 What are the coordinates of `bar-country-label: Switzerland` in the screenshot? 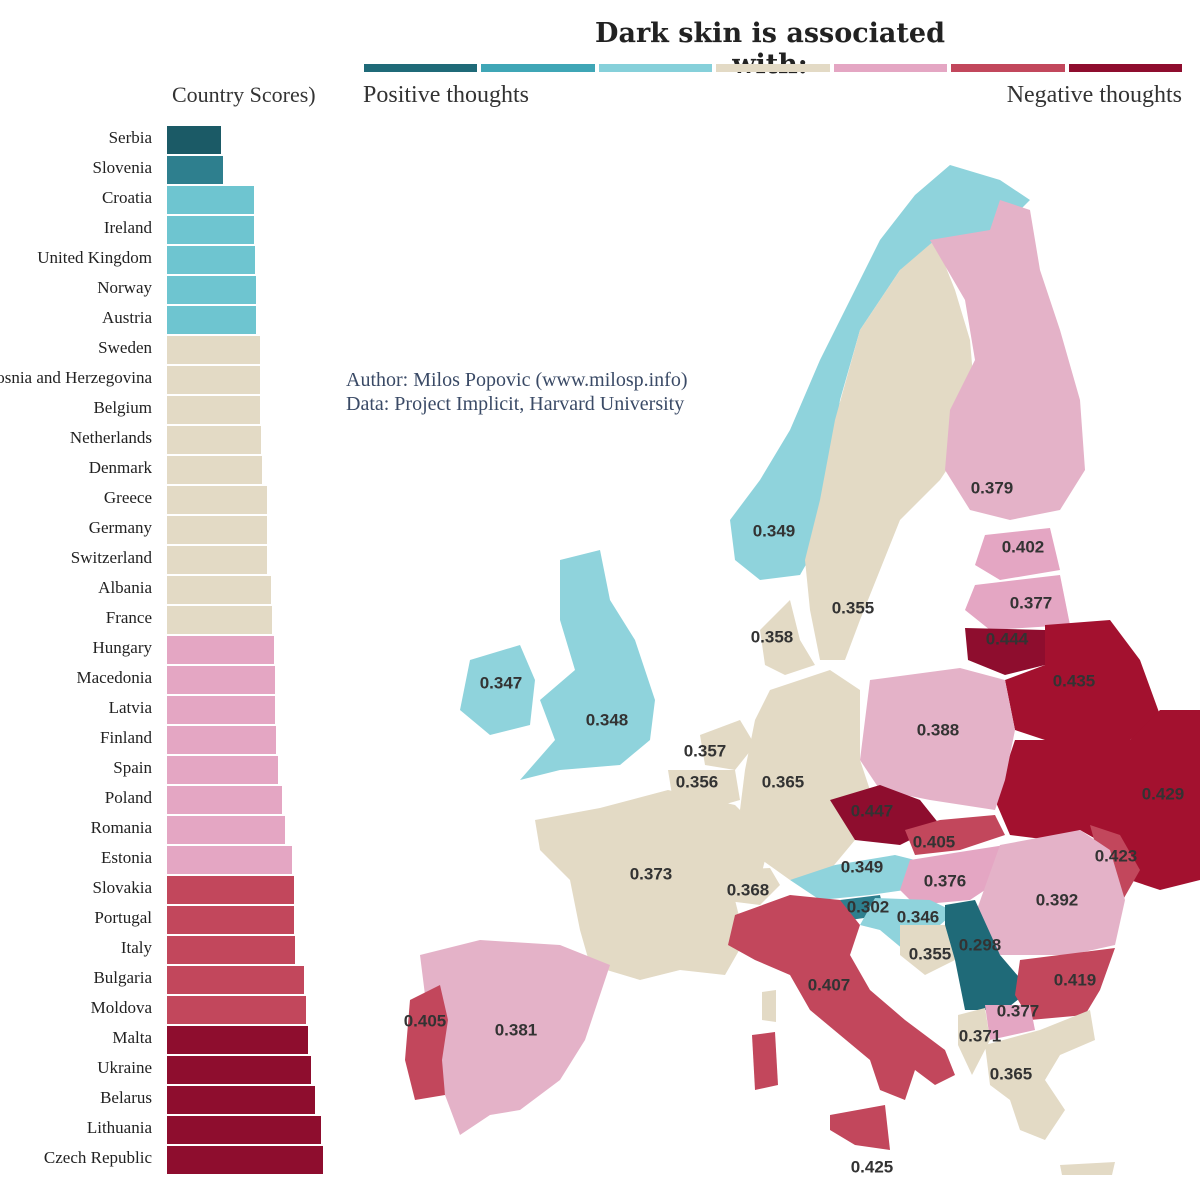 It's located at (111, 557).